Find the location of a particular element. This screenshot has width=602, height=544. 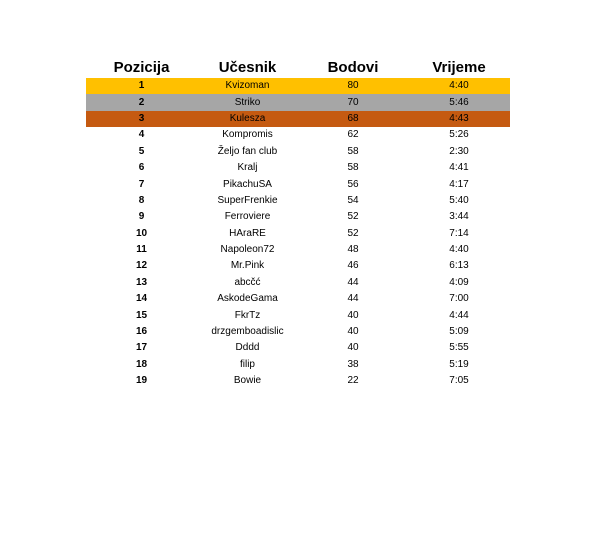

cell-time: 4:41 is located at coordinates (459, 168).